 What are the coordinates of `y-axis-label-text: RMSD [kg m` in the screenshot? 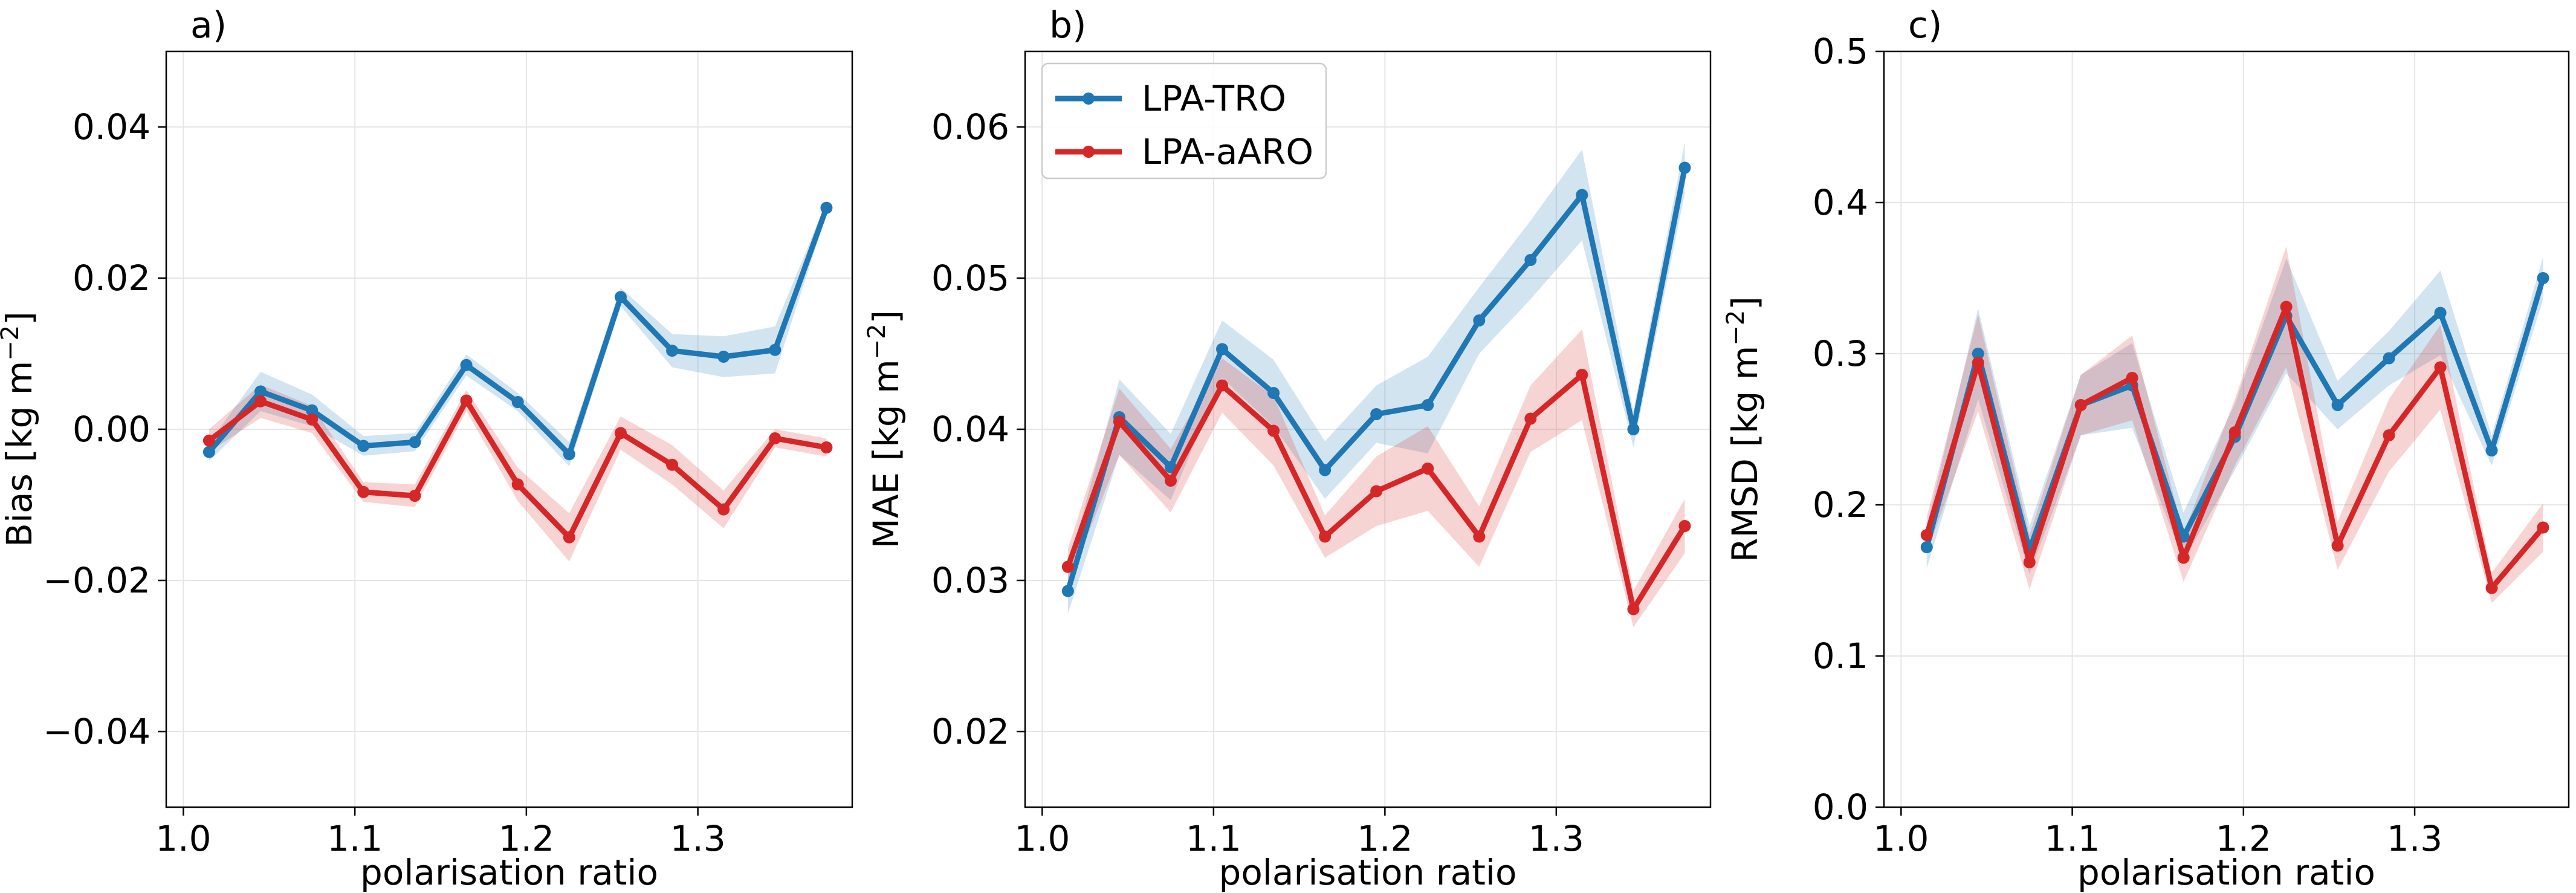 It's located at (1744, 454).